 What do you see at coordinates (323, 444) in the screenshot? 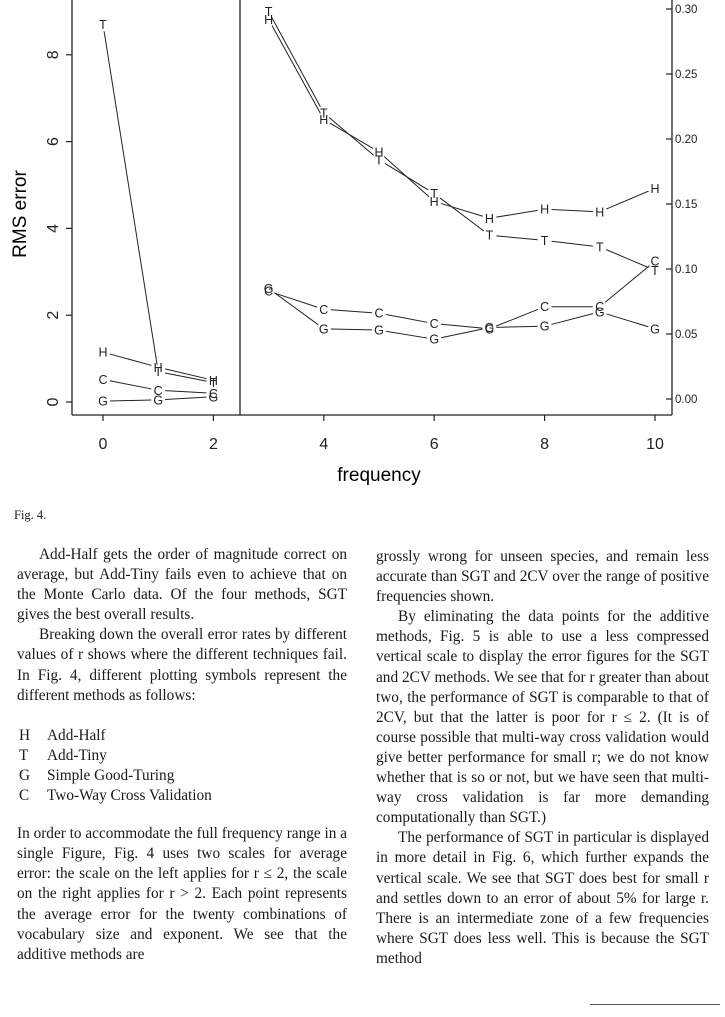
I see `xtick-label: 4` at bounding box center [323, 444].